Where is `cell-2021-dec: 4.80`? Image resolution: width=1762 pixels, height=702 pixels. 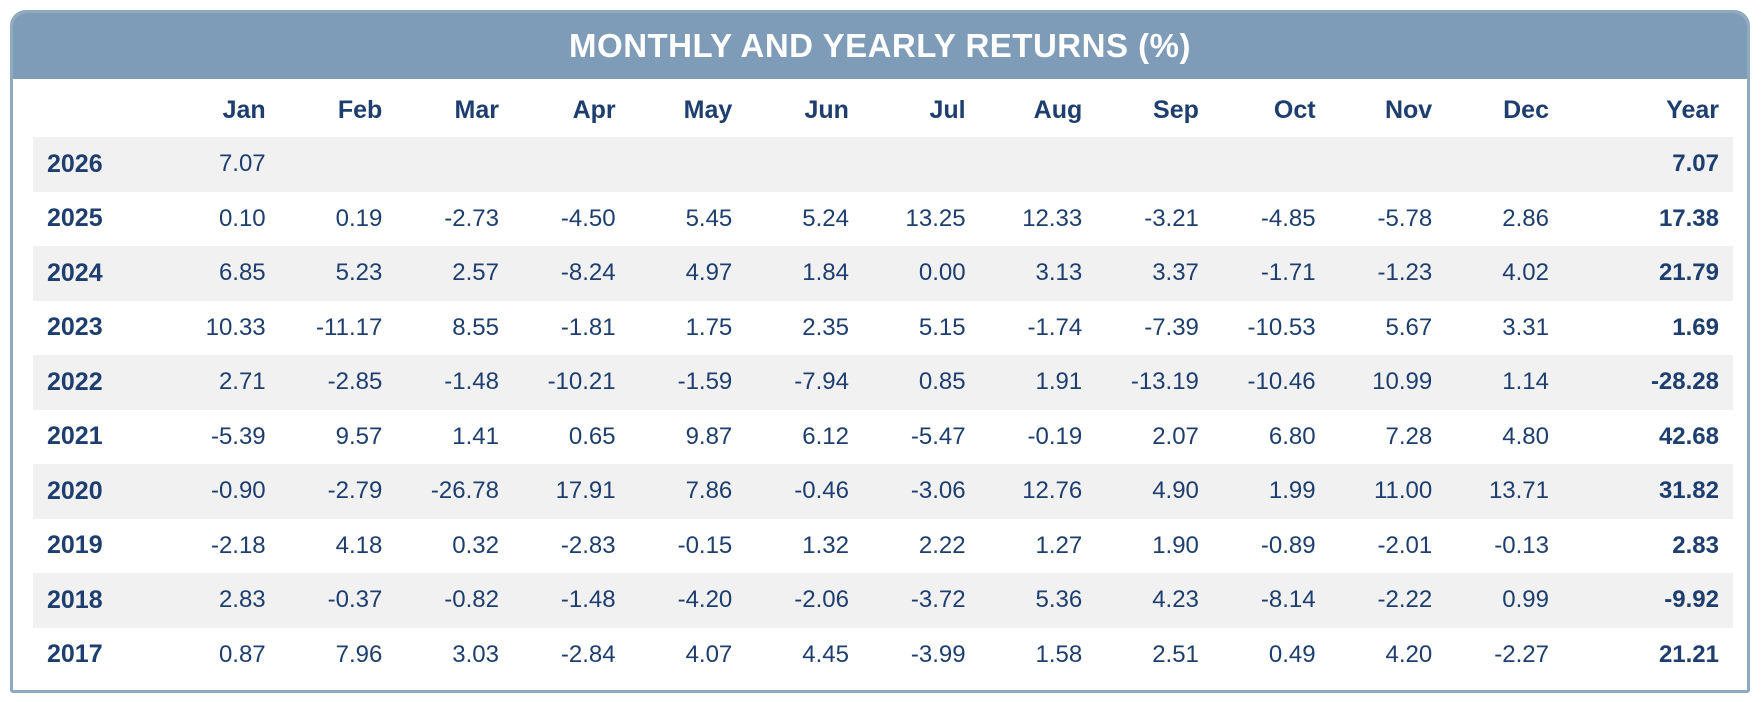 cell-2021-dec: 4.80 is located at coordinates (1525, 436).